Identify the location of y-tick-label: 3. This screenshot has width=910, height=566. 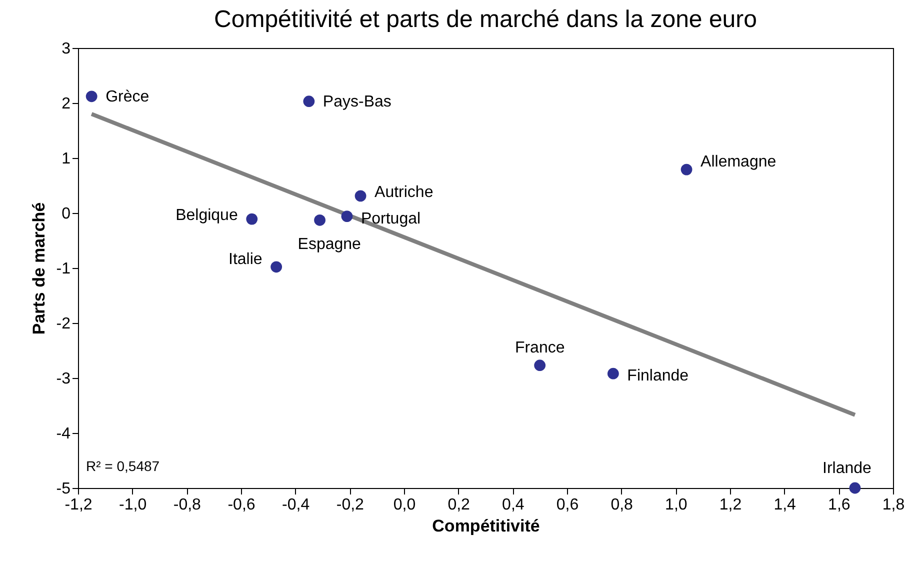
(66, 49).